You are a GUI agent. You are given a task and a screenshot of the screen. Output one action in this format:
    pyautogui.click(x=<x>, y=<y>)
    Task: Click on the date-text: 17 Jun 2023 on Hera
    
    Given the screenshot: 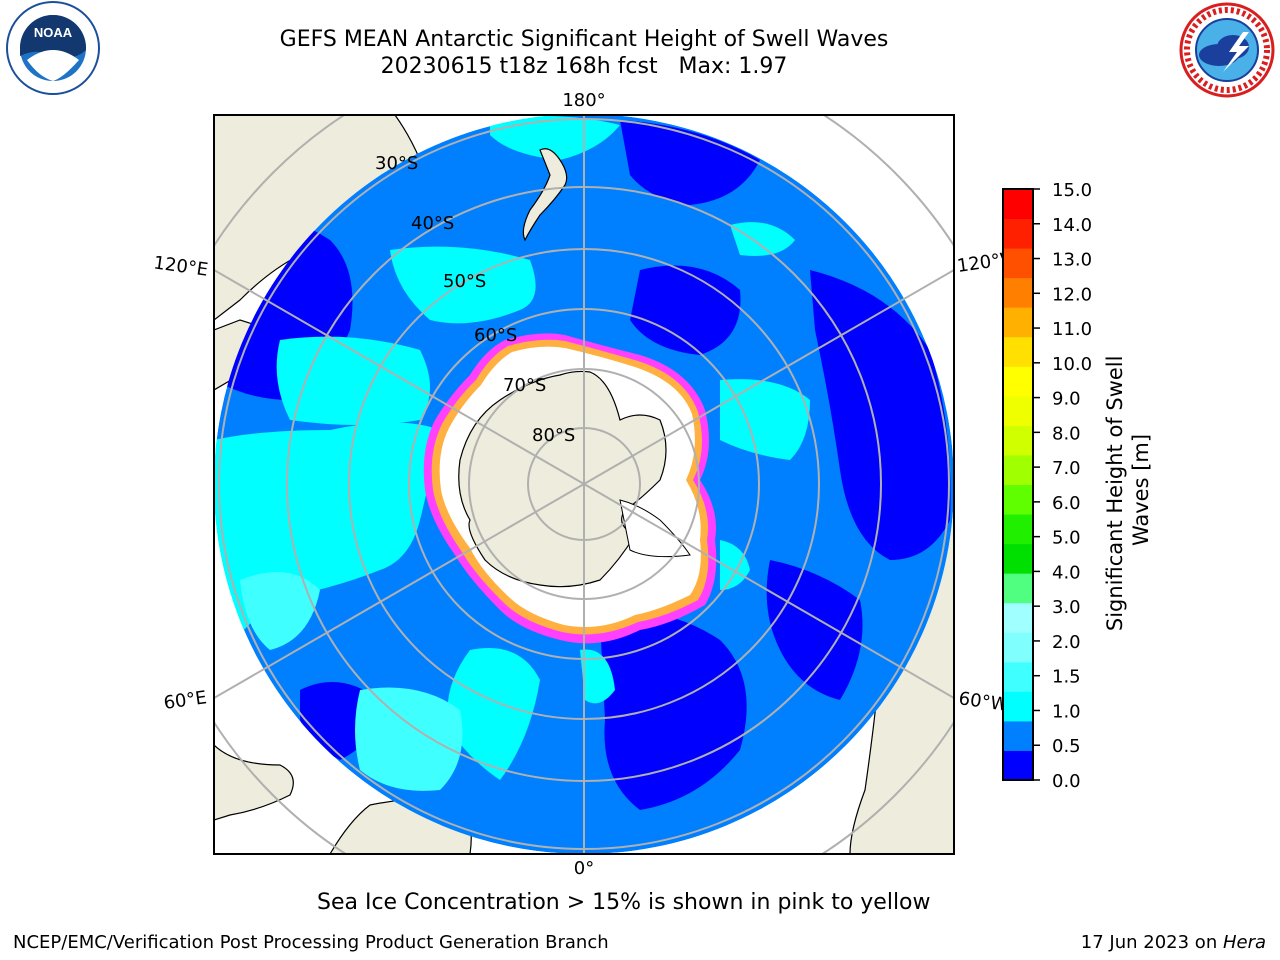 What is the action you would take?
    pyautogui.click(x=1173, y=942)
    